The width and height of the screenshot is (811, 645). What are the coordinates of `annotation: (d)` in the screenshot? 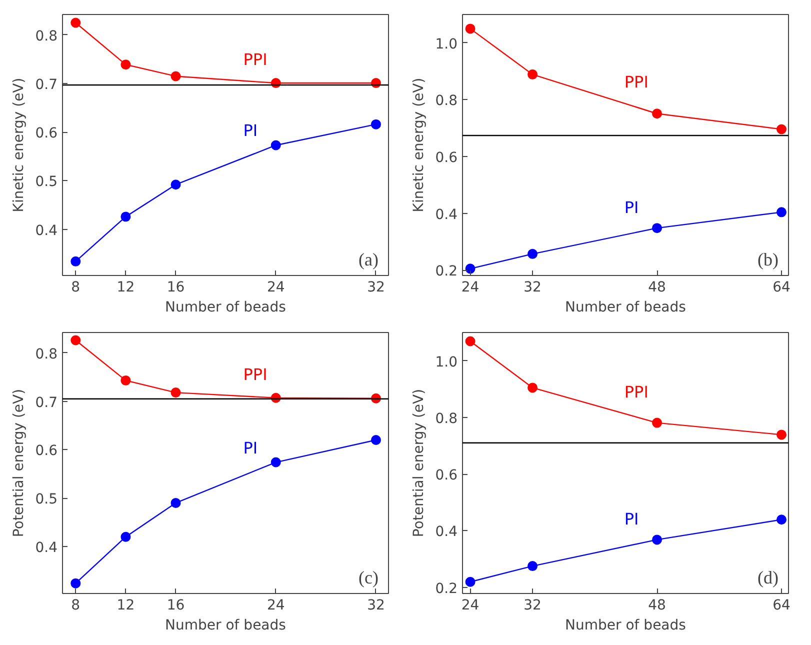 It's located at (768, 578).